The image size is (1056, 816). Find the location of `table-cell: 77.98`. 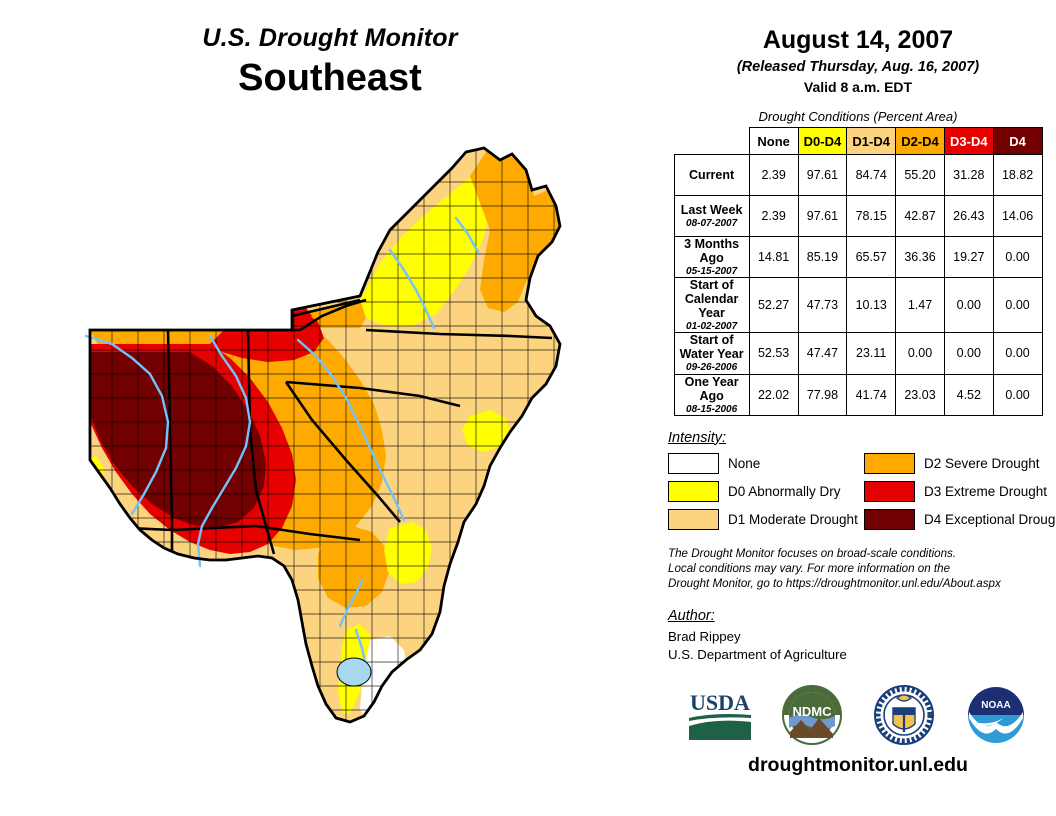

table-cell: 77.98 is located at coordinates (822, 394).